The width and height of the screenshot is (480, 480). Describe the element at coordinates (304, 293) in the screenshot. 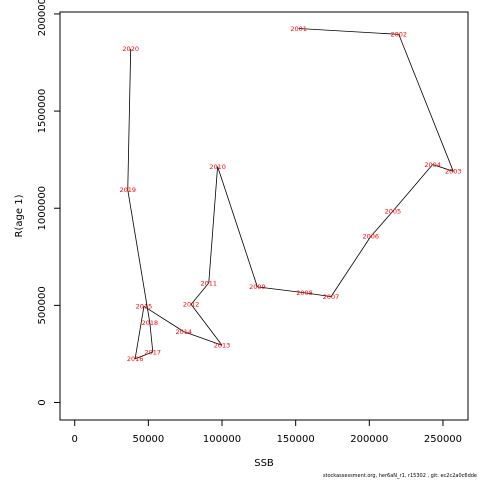

I see `point-label-2008: 2008` at that location.